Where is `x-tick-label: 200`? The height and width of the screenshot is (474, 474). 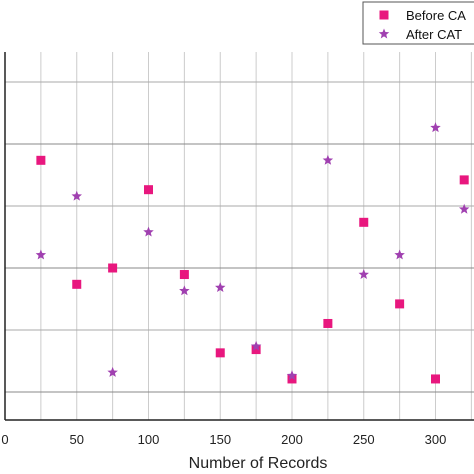 x-tick-label: 200 is located at coordinates (292, 439).